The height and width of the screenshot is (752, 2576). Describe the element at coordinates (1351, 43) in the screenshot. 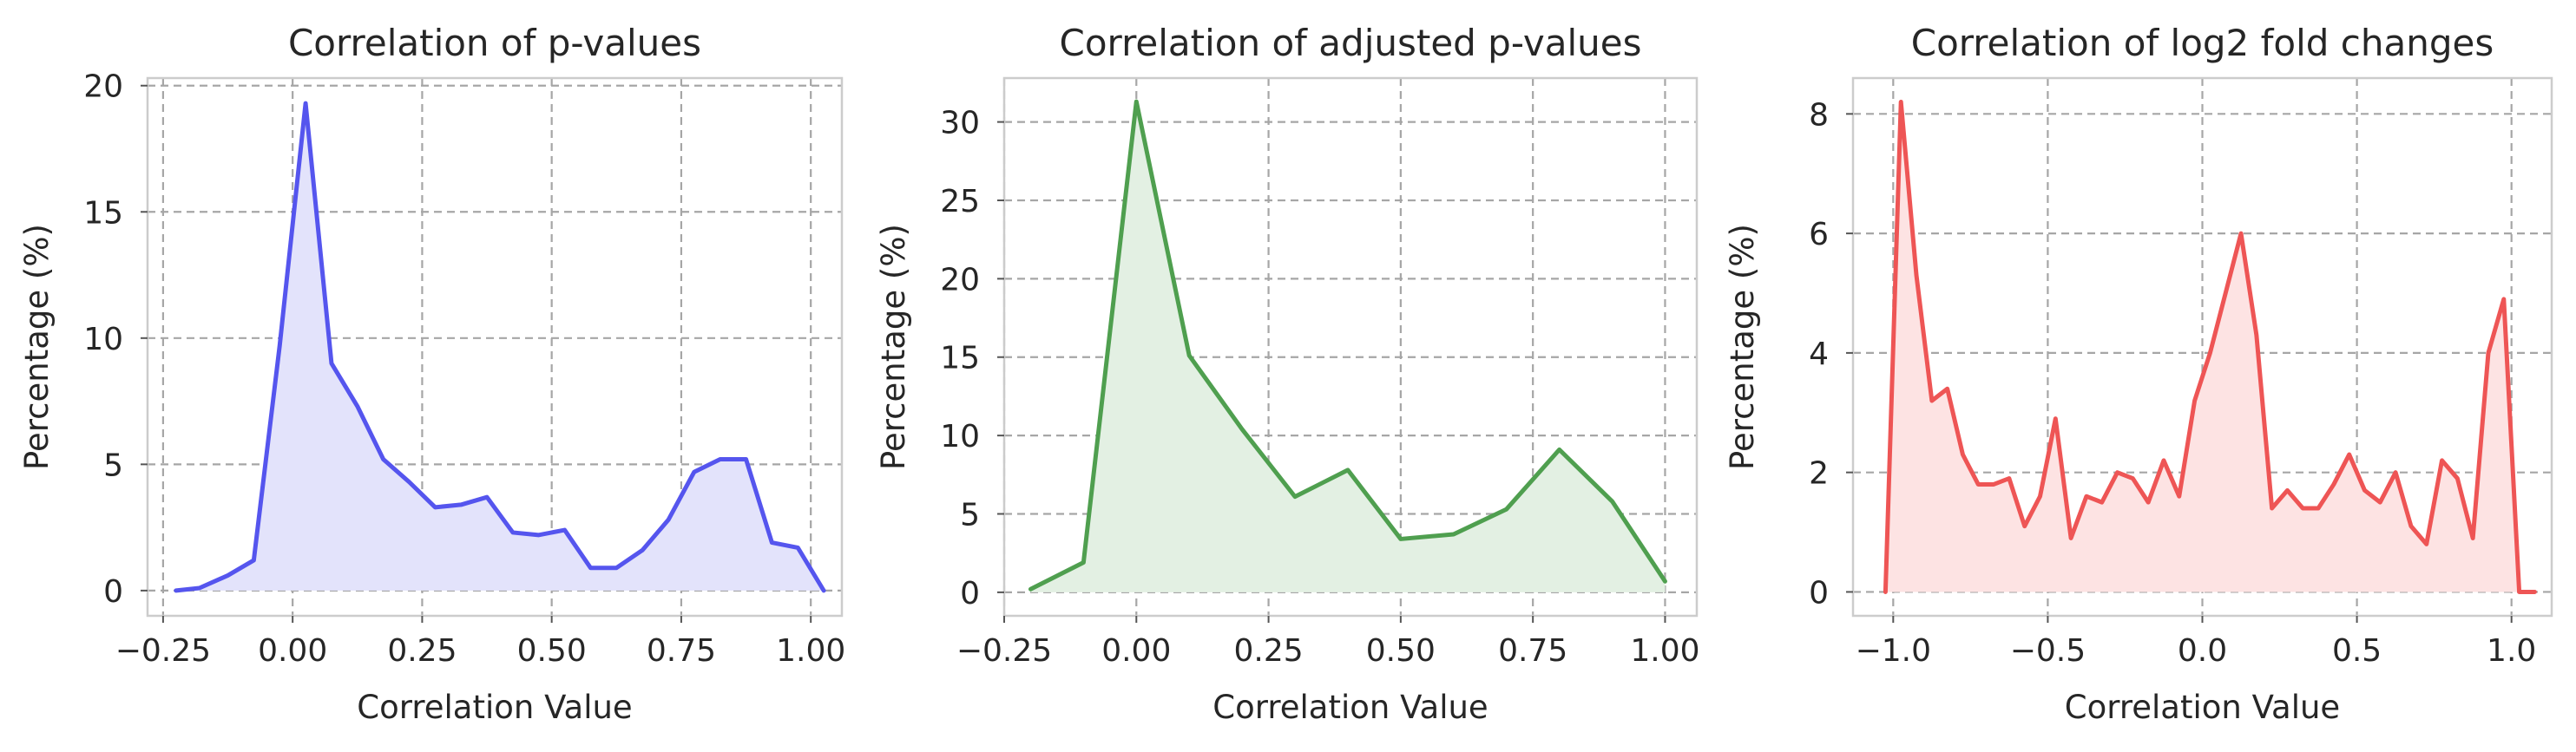

I see `chart-title: Correlation of adjusted p-values` at that location.